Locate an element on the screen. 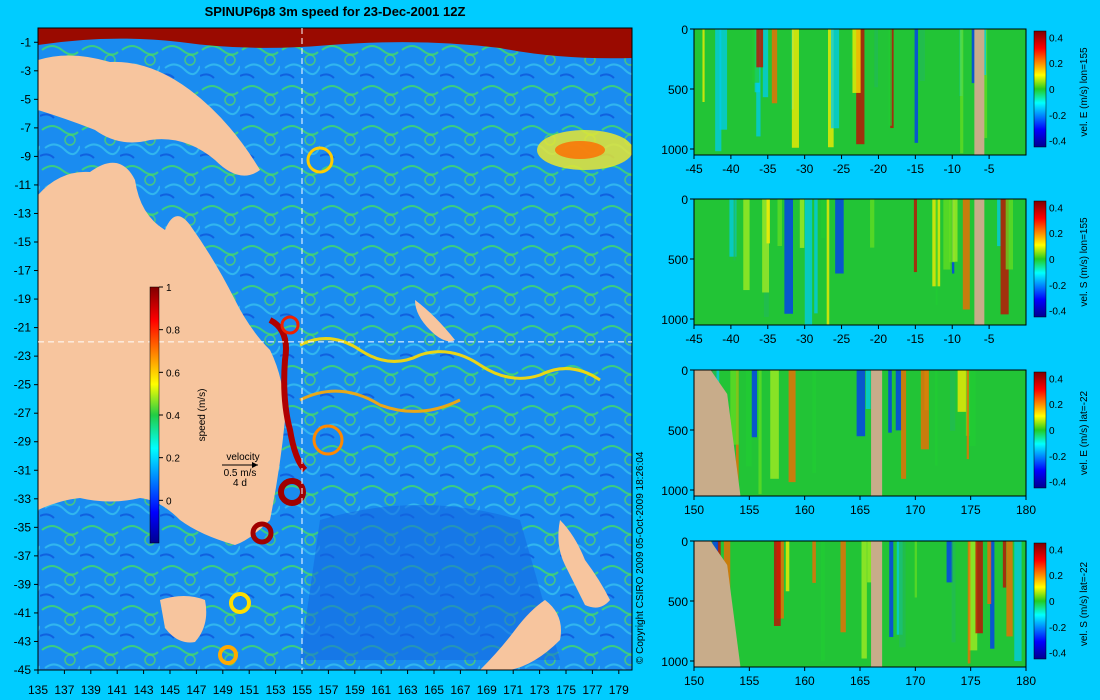 The image size is (1100, 700). section-x-tick-label: -35 is located at coordinates (768, 339).